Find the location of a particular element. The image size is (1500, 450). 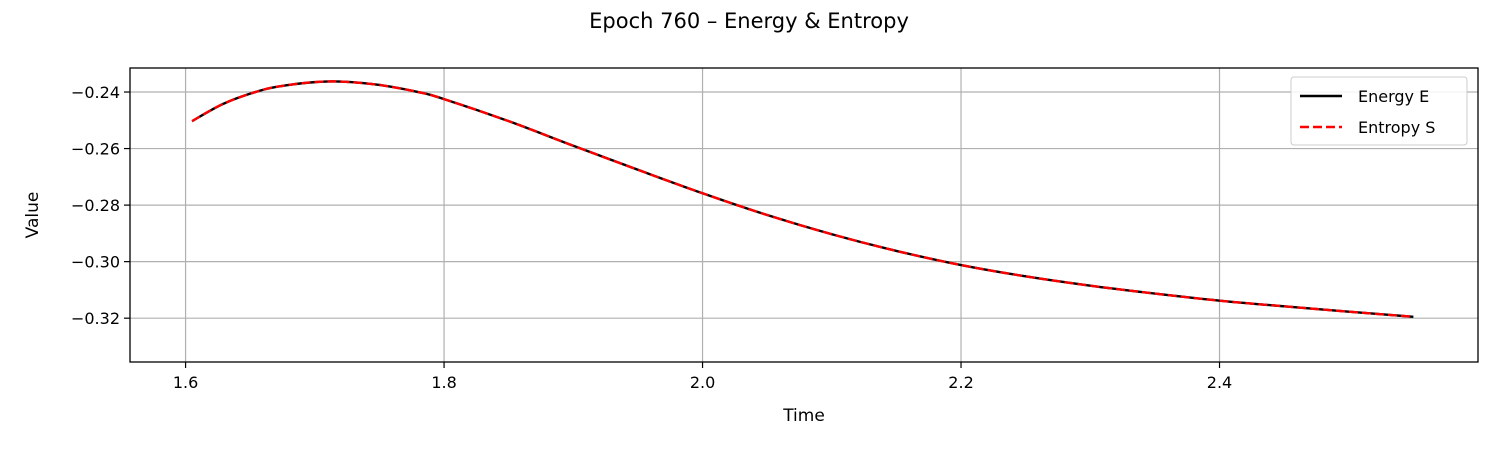

x-tick-label: 2.2 is located at coordinates (960, 382).